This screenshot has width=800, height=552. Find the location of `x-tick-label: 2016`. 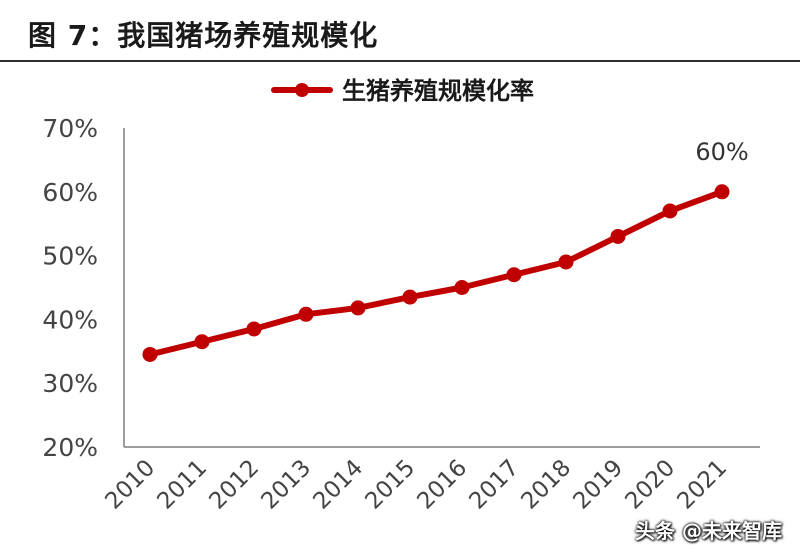

x-tick-label: 2016 is located at coordinates (442, 485).